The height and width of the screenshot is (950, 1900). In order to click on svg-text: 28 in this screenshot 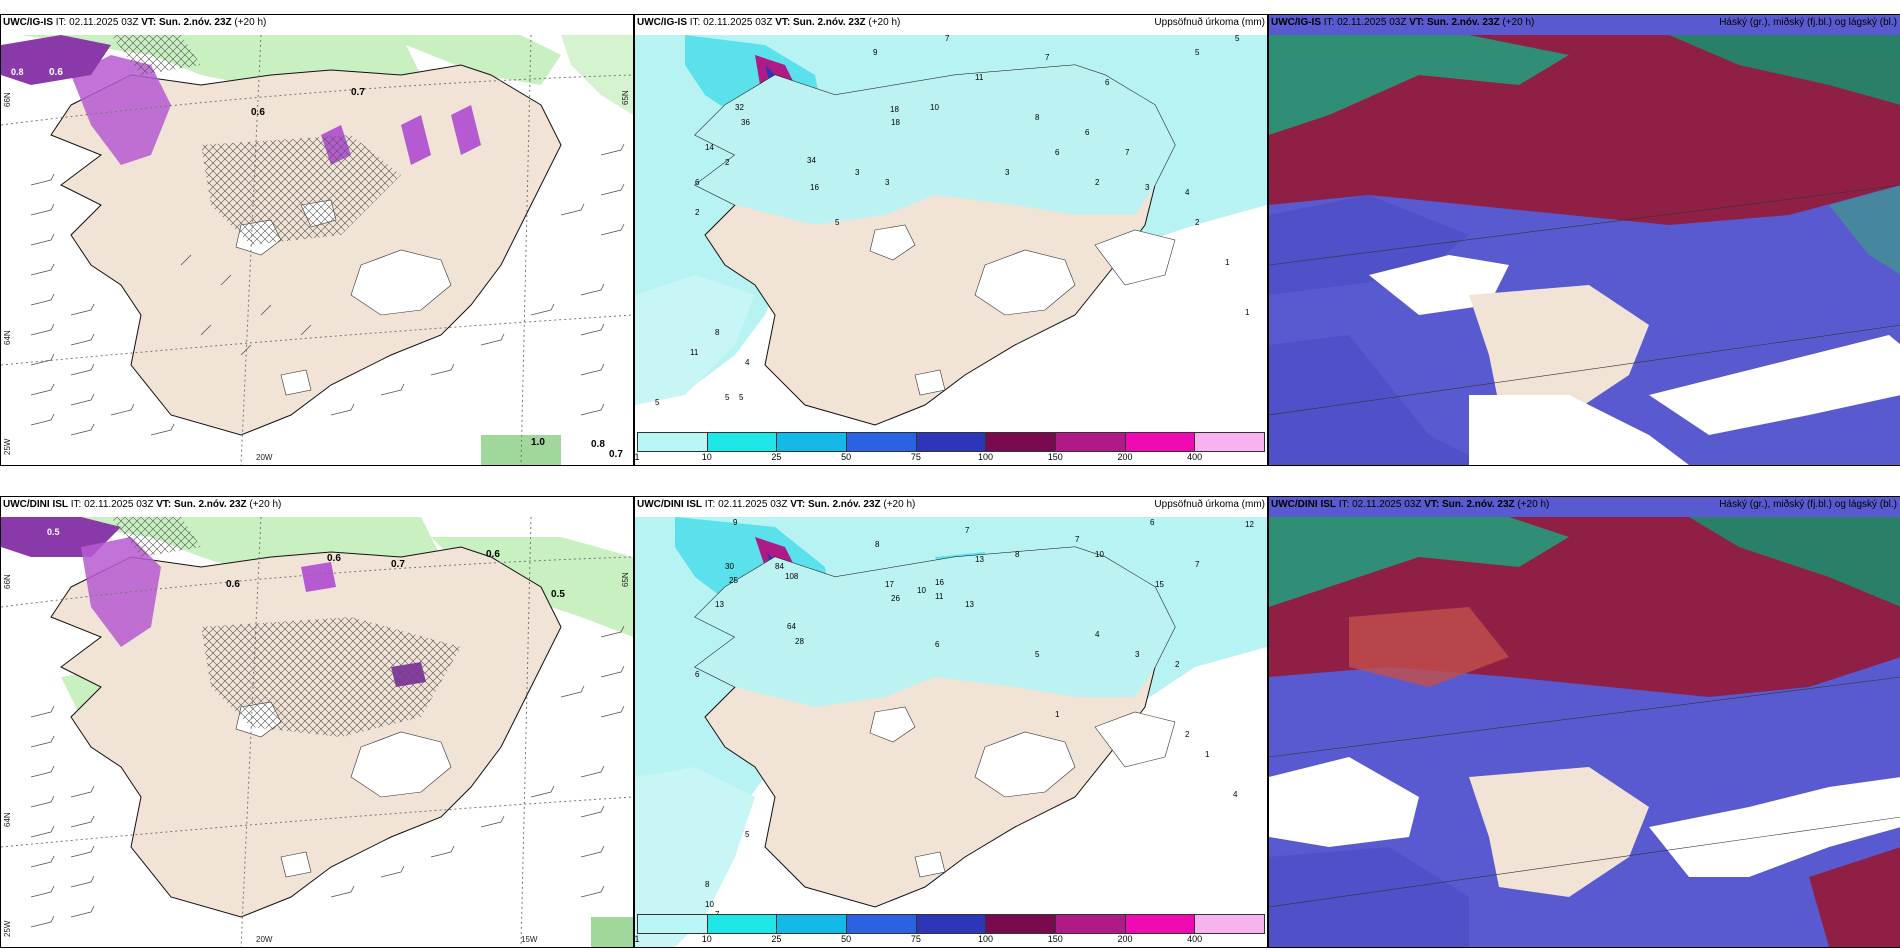, I will do `click(799, 641)`.